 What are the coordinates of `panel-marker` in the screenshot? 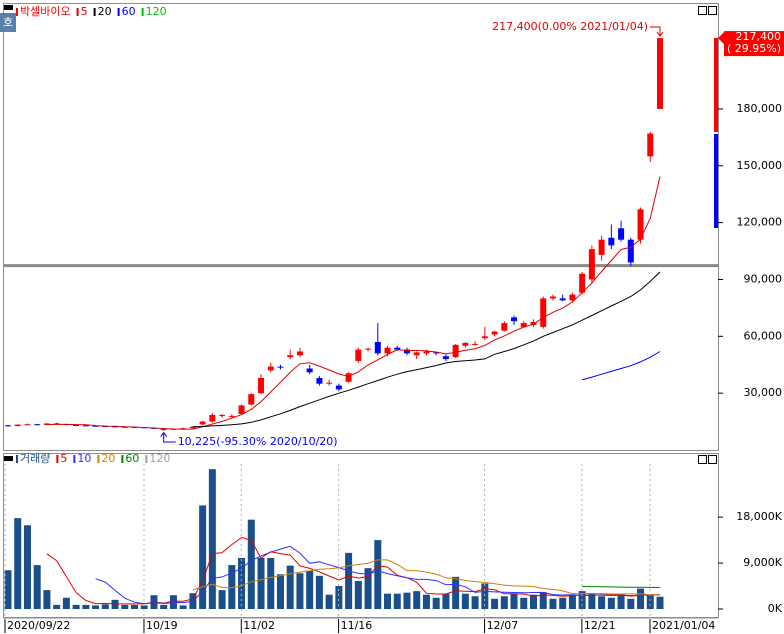 It's located at (8, 458).